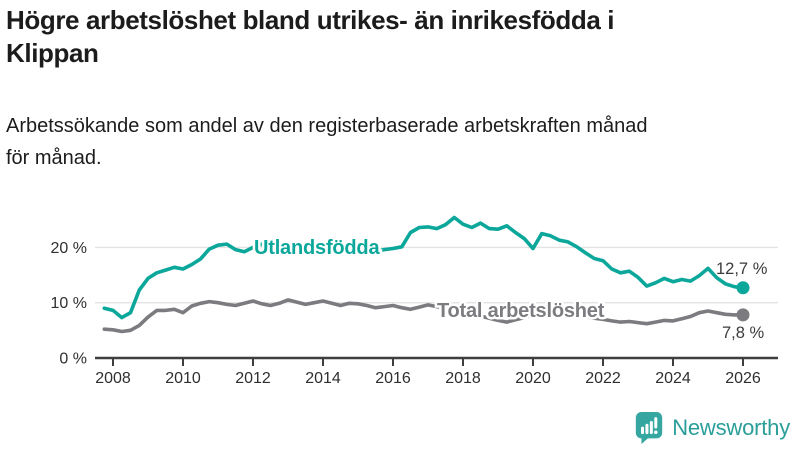  What do you see at coordinates (743, 378) in the screenshot?
I see `x-tick-label-2026: 2026` at bounding box center [743, 378].